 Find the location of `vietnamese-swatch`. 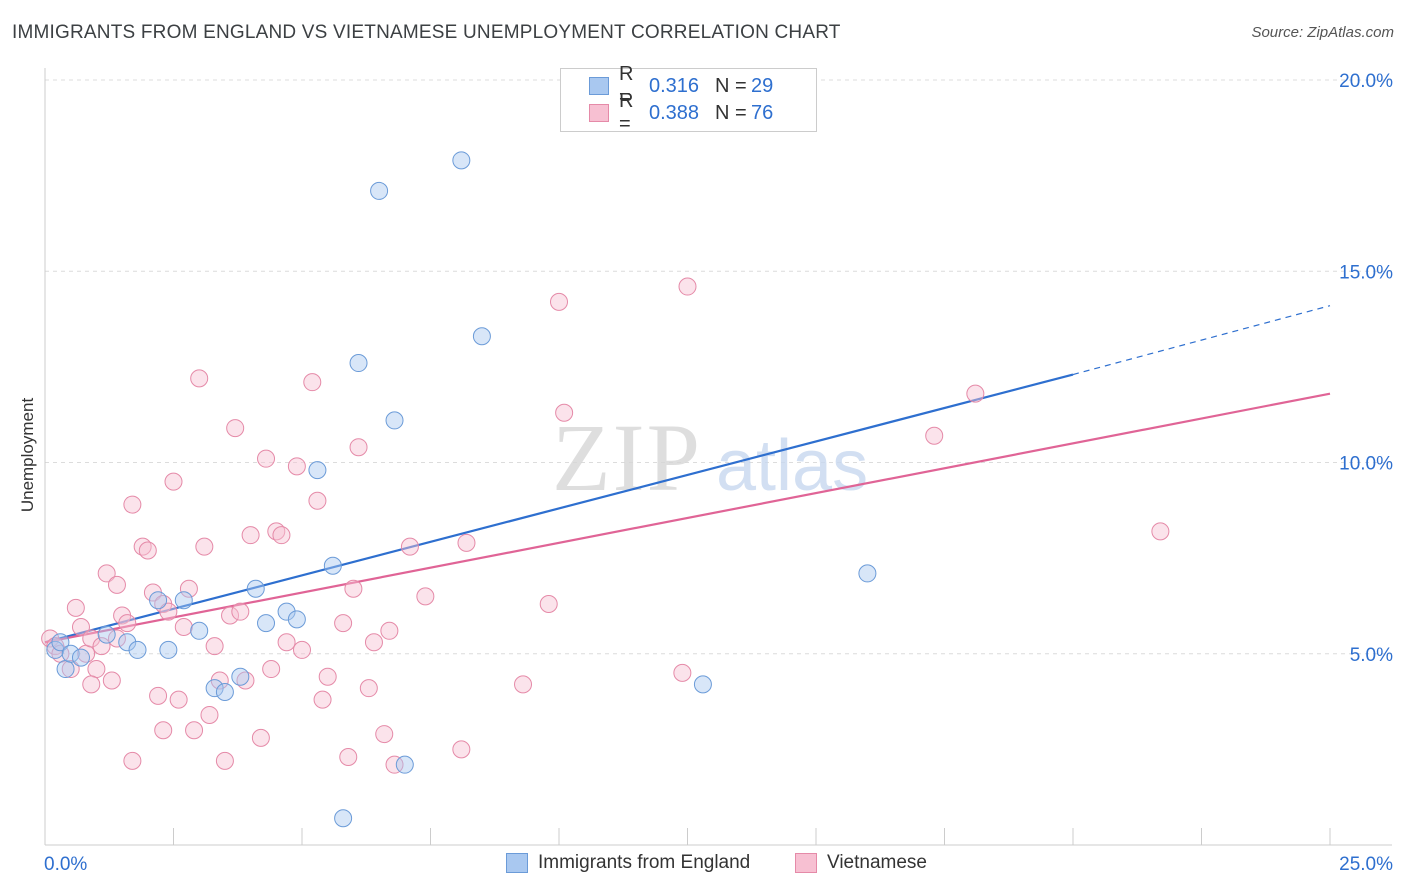

vietnamese-swatch is located at coordinates (599, 113).